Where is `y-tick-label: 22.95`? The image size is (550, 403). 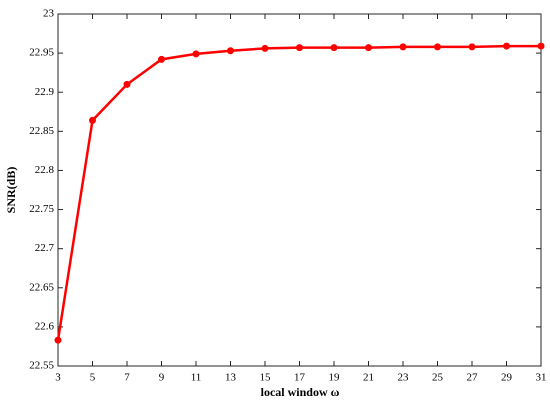
y-tick-label: 22.95 is located at coordinates (41, 53).